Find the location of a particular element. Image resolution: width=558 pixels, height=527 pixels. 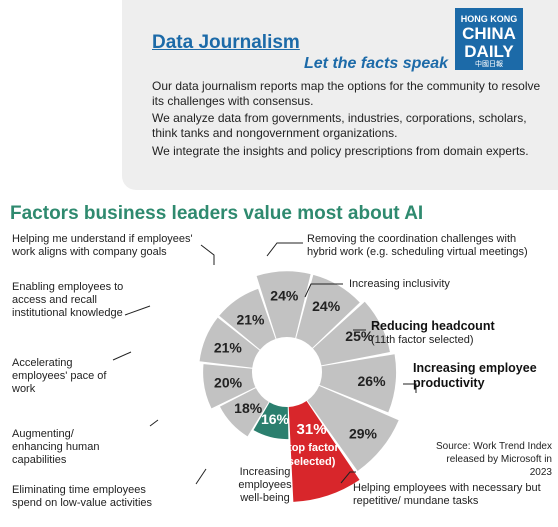

tagline: Let the facts speak is located at coordinates (376, 63).